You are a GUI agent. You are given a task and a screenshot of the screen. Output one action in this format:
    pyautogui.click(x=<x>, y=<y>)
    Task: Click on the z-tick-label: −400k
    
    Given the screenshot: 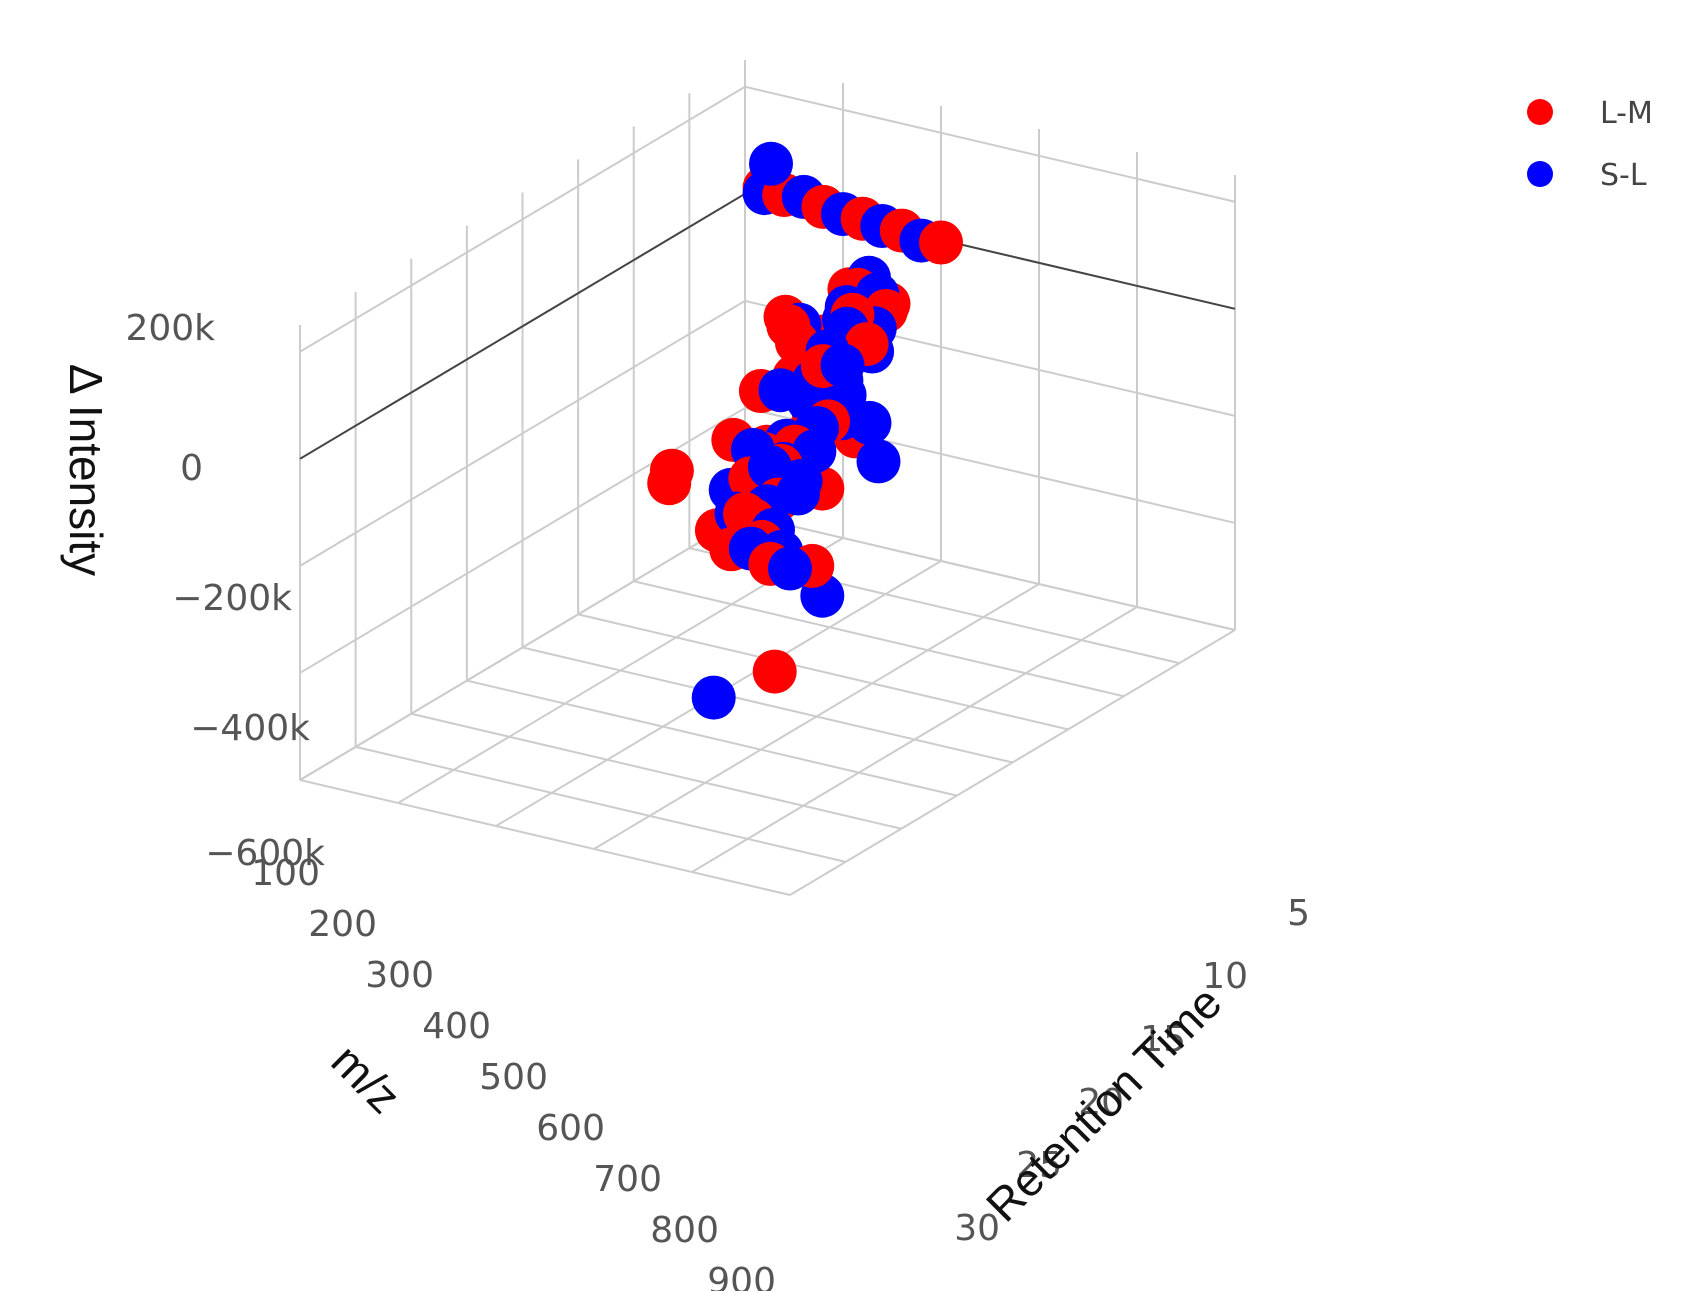 What is the action you would take?
    pyautogui.click(x=250, y=728)
    